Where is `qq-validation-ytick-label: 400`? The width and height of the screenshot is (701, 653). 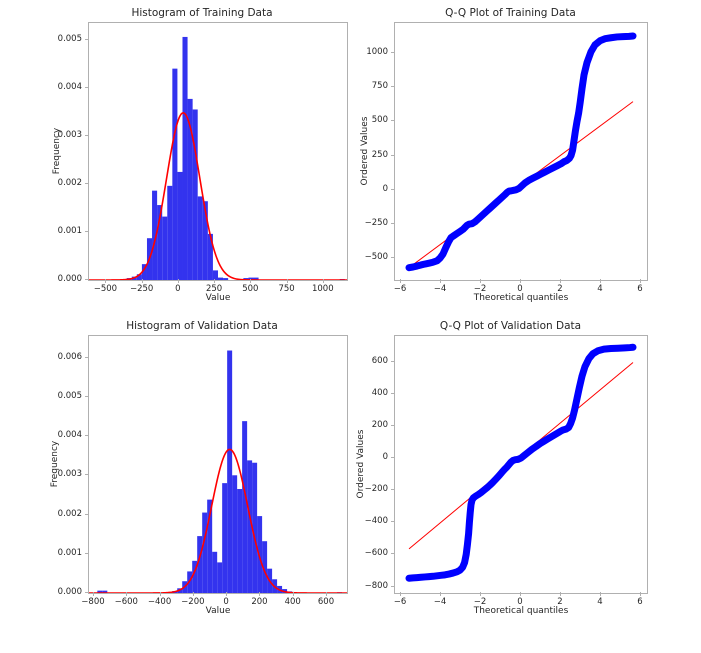
qq-validation-ytick-label: 400 is located at coordinates (379, 392).